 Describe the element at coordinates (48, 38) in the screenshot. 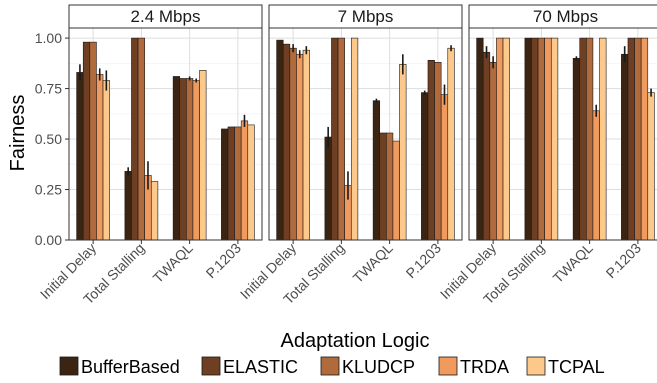

I see `y-tick-label: 1.00` at that location.